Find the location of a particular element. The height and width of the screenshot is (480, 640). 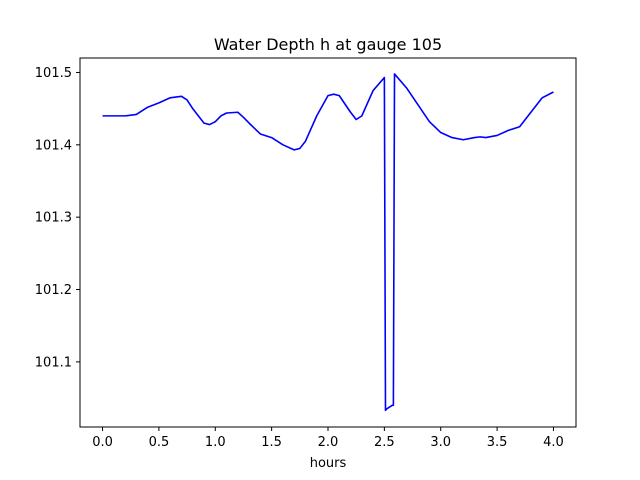

x-tick-label: 0.5 is located at coordinates (159, 442).